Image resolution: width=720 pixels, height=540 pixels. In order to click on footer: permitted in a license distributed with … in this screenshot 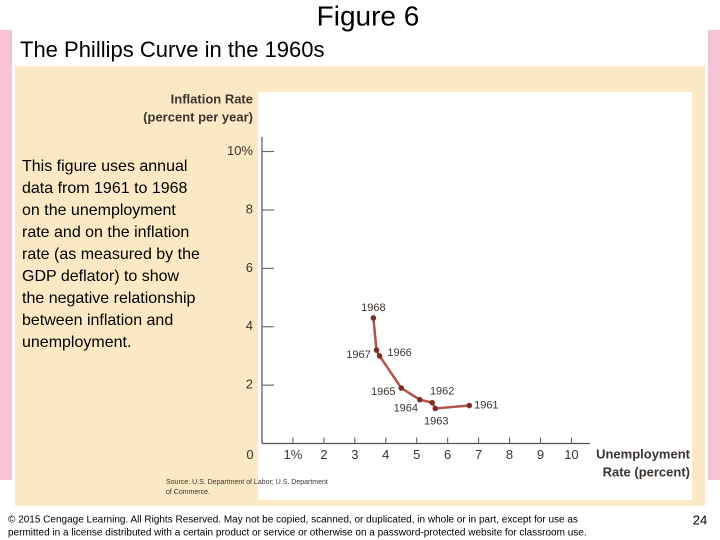, I will do `click(297, 533)`.